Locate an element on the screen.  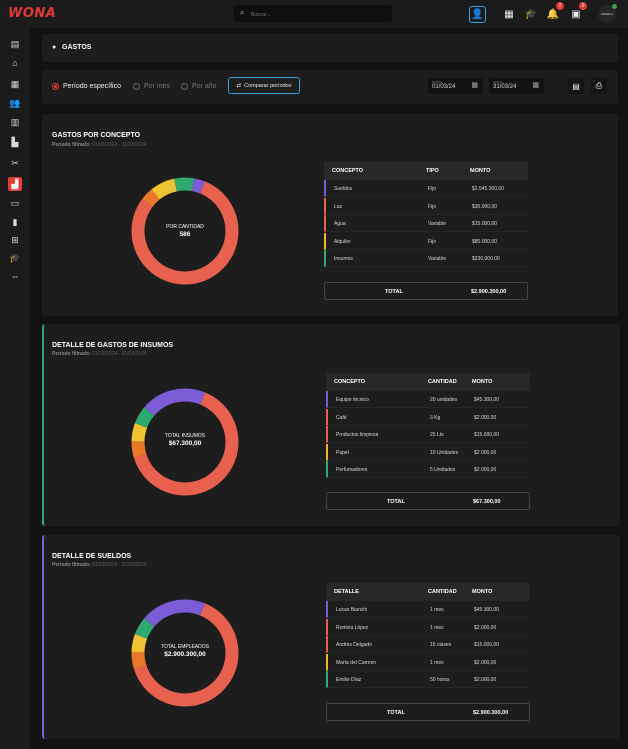
avatar-text: ANGELA is located at coordinates (607, 14).